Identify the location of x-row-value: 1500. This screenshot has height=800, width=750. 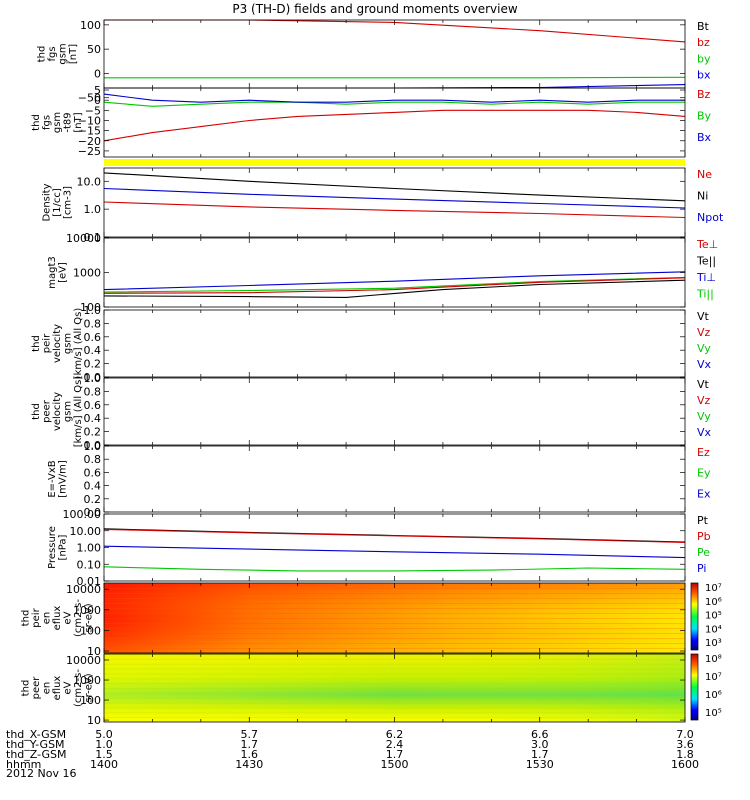
(395, 764).